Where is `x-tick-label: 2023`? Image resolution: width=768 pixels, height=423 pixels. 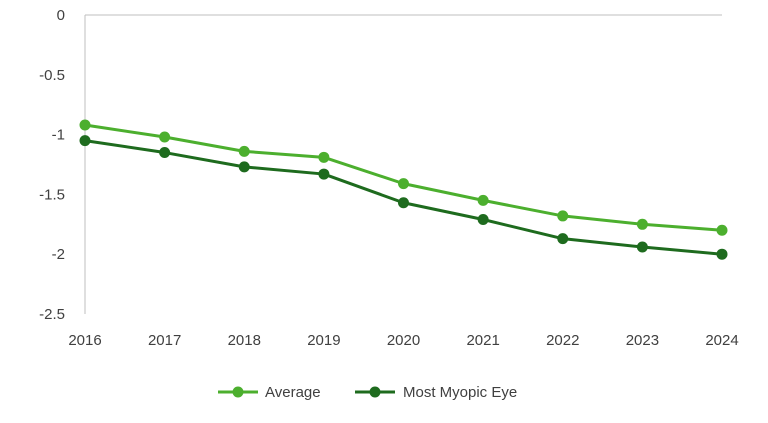 x-tick-label: 2023 is located at coordinates (642, 340).